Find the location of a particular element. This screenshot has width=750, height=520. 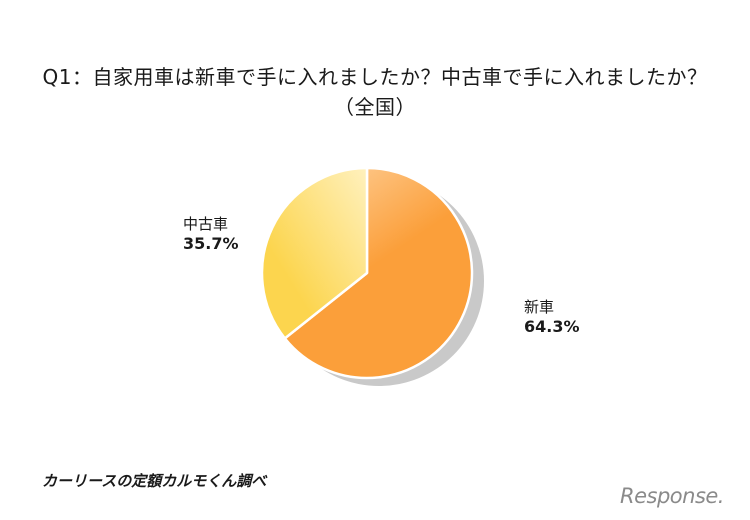

slice-value-new-car: 64.3% is located at coordinates (552, 326).